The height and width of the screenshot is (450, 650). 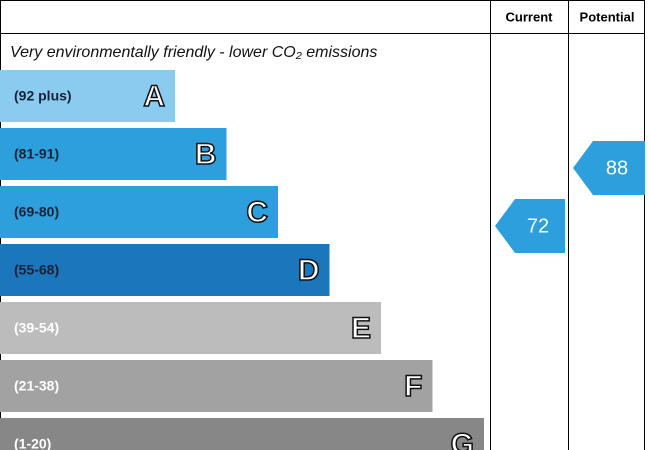 I want to click on band-range: (69-80), so click(x=36, y=212).